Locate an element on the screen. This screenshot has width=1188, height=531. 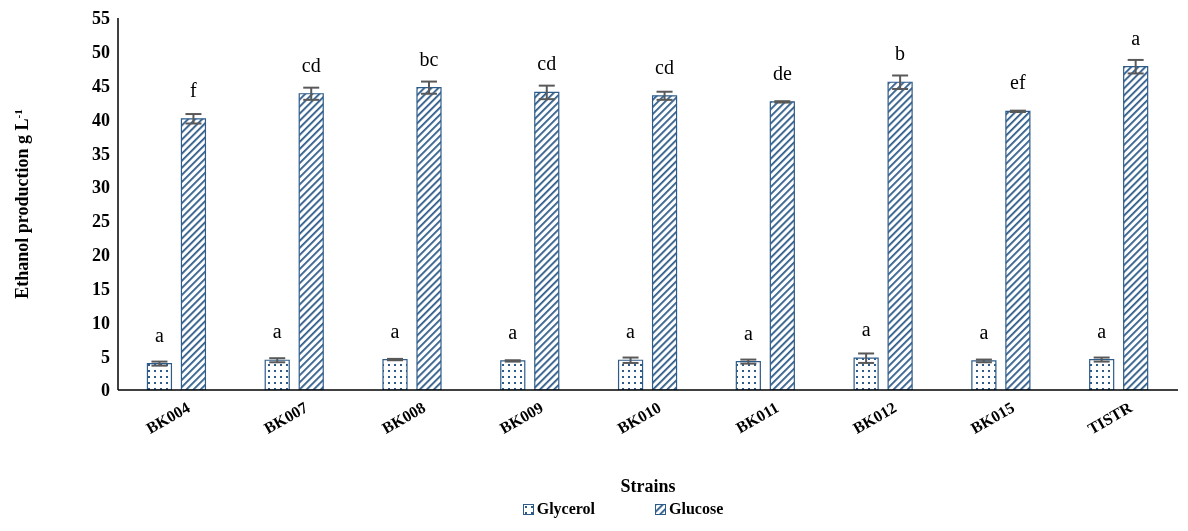
y-tick-label: 35 is located at coordinates (101, 153).